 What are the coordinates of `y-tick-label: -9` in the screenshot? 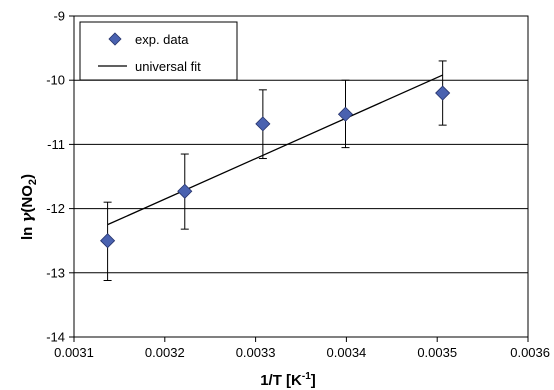 It's located at (59, 16).